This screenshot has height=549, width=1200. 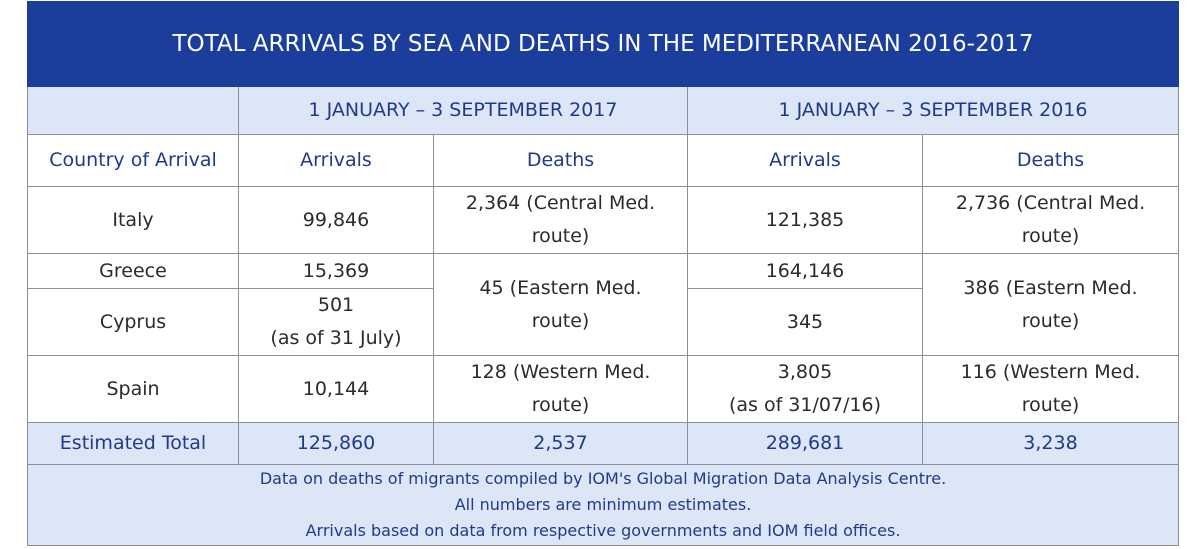 I want to click on period-header: 1 JANUARY – 3 SEPTEMBER 2017, so click(x=463, y=110).